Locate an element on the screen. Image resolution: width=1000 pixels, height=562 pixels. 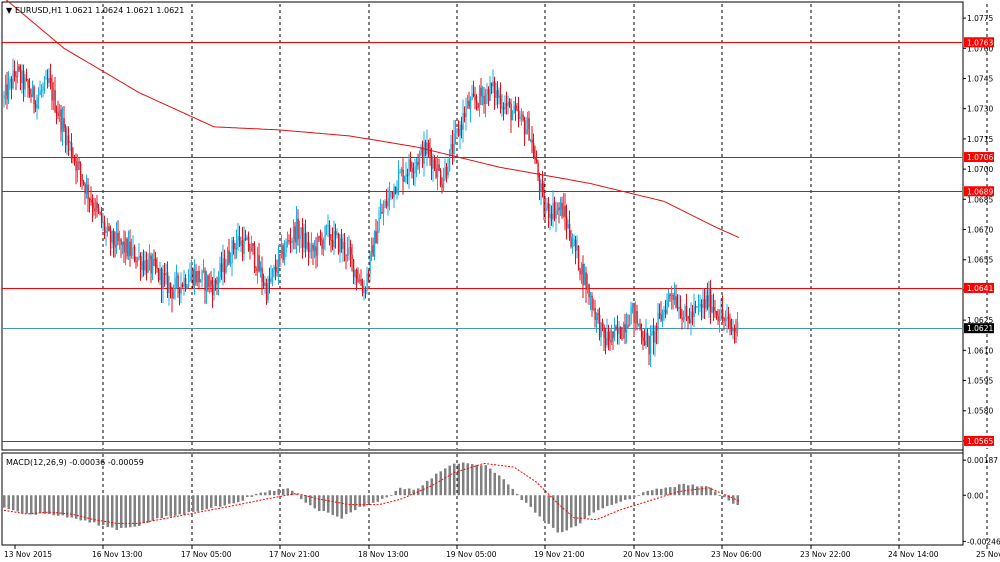
x-tick-label: 24 Nov 14:00 is located at coordinates (913, 554).